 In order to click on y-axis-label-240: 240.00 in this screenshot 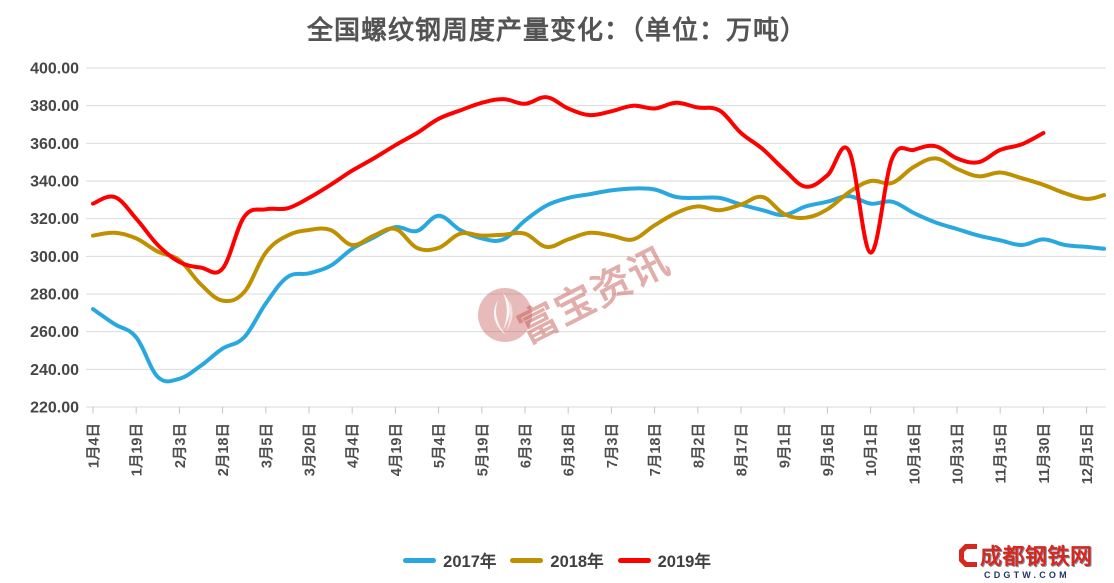, I will do `click(54, 370)`.